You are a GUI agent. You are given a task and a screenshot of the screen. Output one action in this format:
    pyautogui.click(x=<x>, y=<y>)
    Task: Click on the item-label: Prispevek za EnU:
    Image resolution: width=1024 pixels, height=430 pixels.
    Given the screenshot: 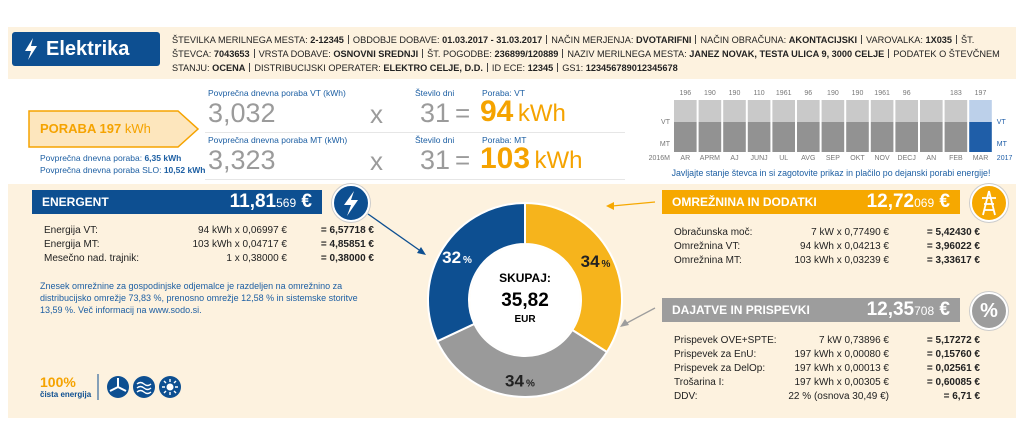 What is the action you would take?
    pyautogui.click(x=715, y=354)
    